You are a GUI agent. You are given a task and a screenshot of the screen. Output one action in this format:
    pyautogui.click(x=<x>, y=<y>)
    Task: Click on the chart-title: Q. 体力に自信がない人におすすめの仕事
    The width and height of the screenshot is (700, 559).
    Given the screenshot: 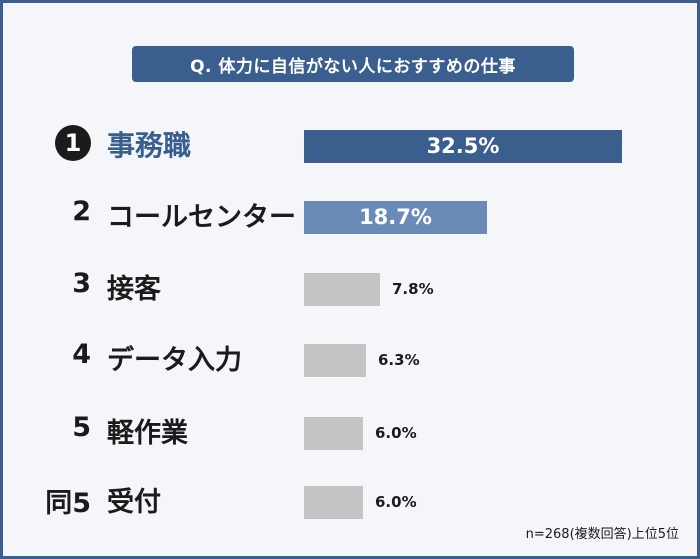 What is the action you would take?
    pyautogui.click(x=353, y=64)
    